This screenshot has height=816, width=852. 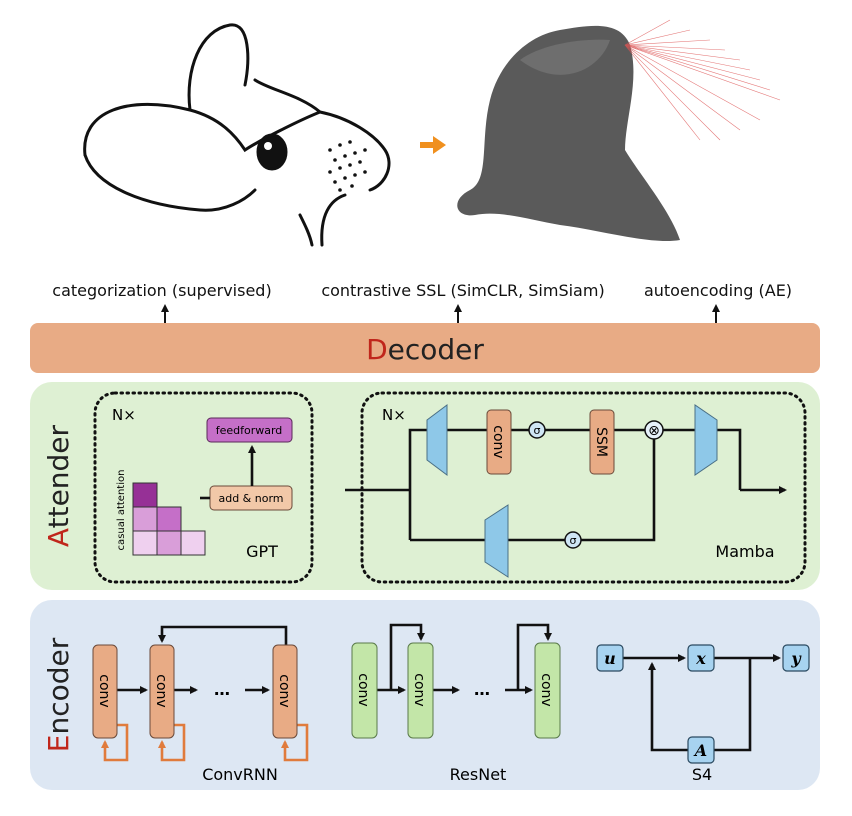 I want to click on s4-y-label: y, so click(x=796, y=658).